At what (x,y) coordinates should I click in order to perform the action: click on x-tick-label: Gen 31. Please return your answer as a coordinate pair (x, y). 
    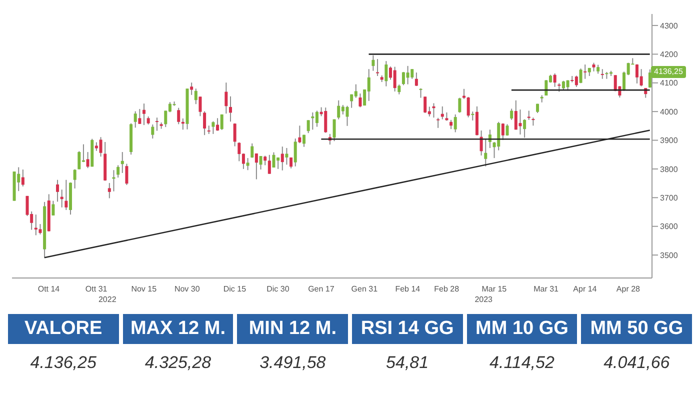
    Looking at the image, I should click on (364, 289).